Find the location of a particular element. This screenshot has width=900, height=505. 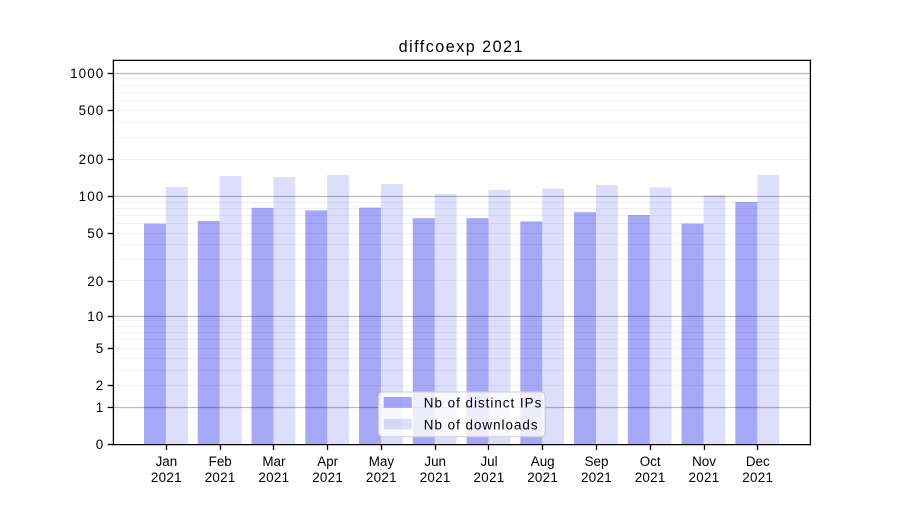

svg-text: Feb is located at coordinates (220, 461).